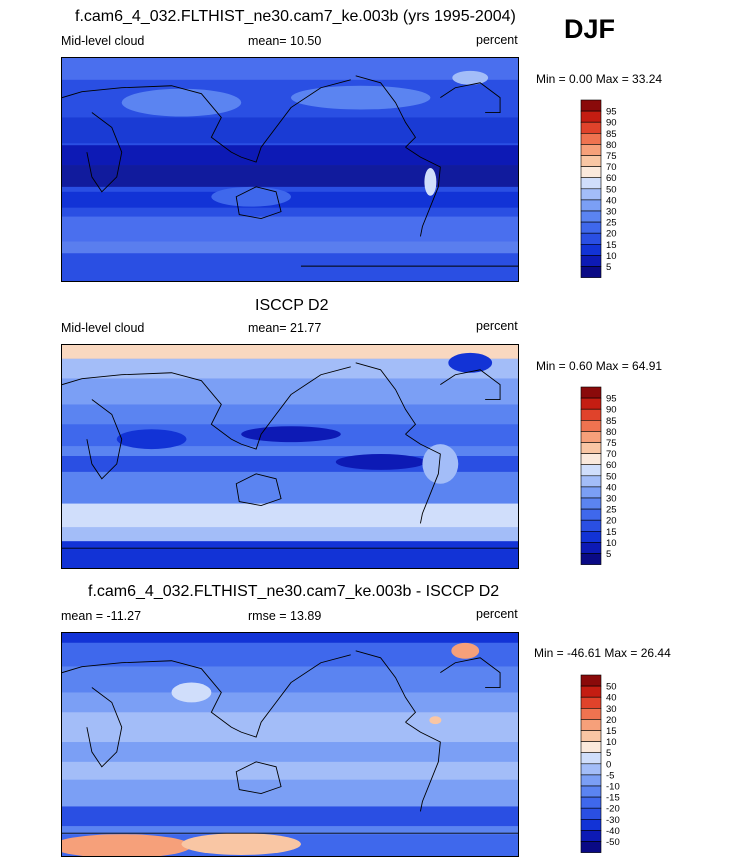  What do you see at coordinates (602, 653) in the screenshot?
I see `panel-3-minmax: Min = -46.61 Max = 26.44` at bounding box center [602, 653].